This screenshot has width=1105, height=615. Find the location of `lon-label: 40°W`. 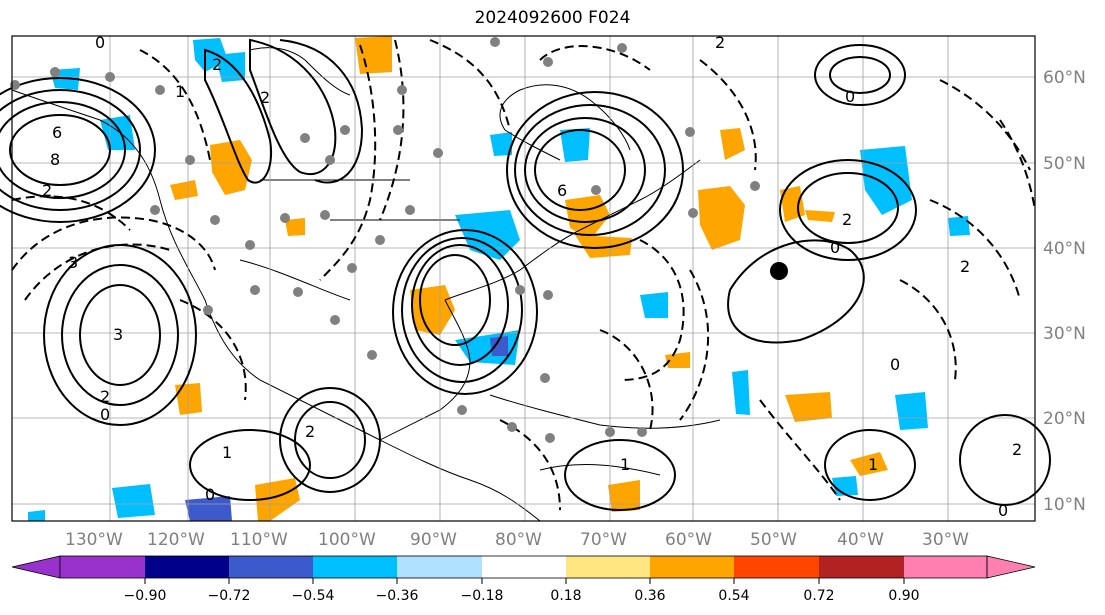

lon-label: 40°W is located at coordinates (860, 540).